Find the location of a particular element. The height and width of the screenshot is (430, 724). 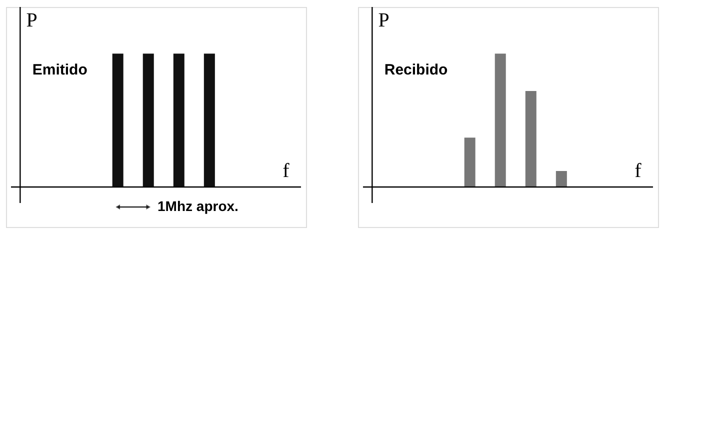

text: Emitido is located at coordinates (60, 70).